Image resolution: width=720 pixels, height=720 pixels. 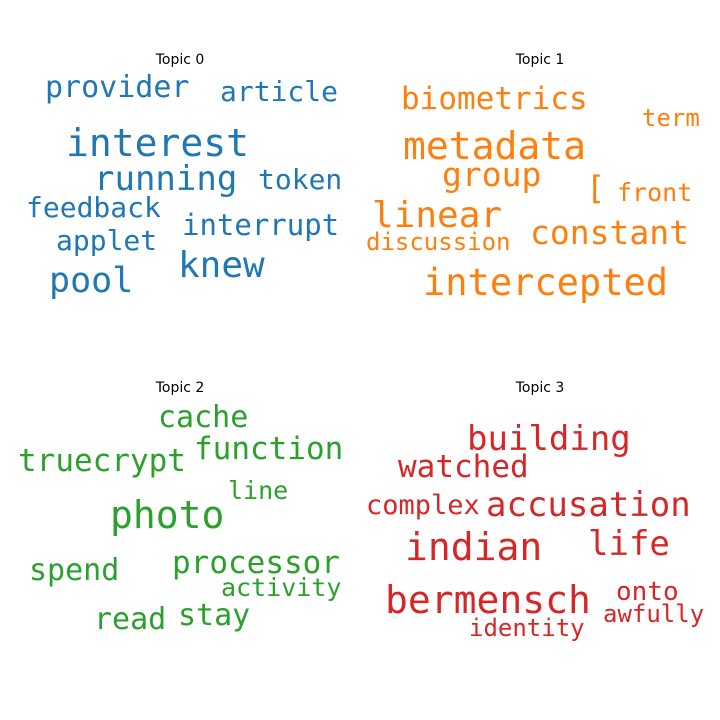 I want to click on word-processor: processor, so click(x=256, y=563).